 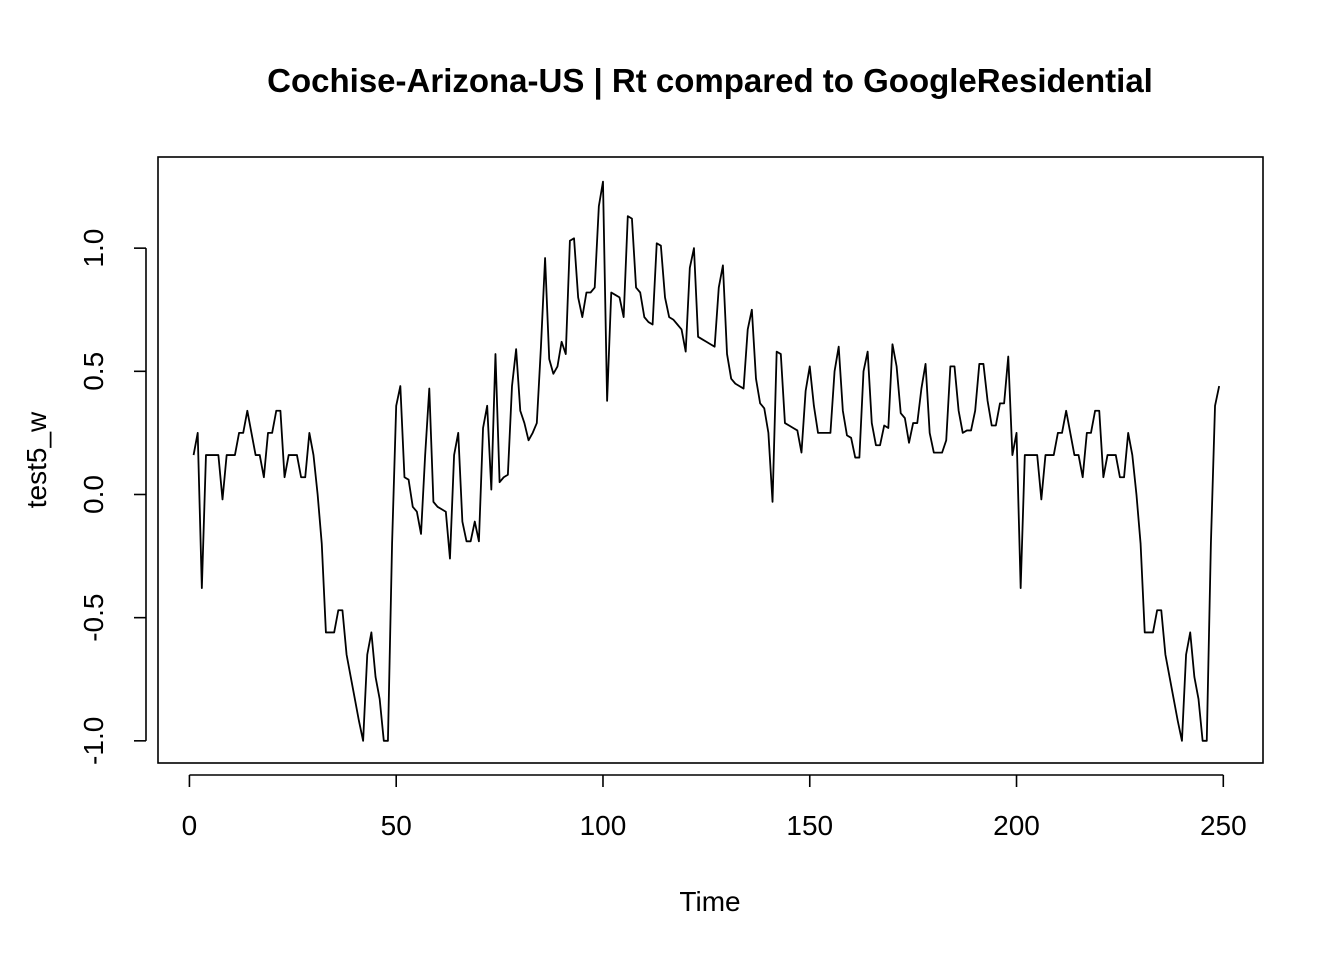 What do you see at coordinates (93, 618) in the screenshot?
I see `y-tick-label: -0.5` at bounding box center [93, 618].